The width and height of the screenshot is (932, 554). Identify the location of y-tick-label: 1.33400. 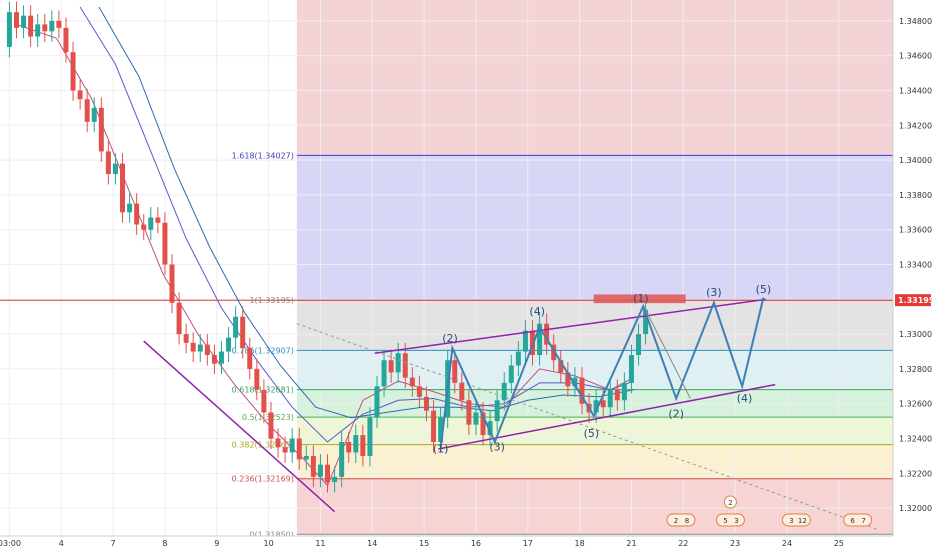
(915, 265).